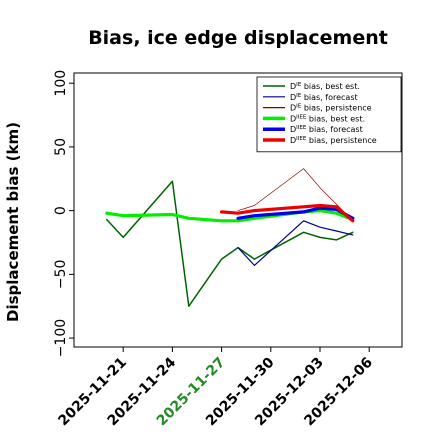 The height and width of the screenshot is (440, 440). What do you see at coordinates (61, 338) in the screenshot?
I see `y-tick-label: −100` at bounding box center [61, 338].